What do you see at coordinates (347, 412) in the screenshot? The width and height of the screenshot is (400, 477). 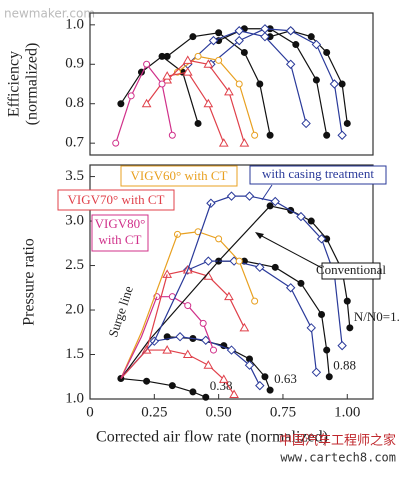 I see `x-tick-label: 1.00` at bounding box center [347, 412].